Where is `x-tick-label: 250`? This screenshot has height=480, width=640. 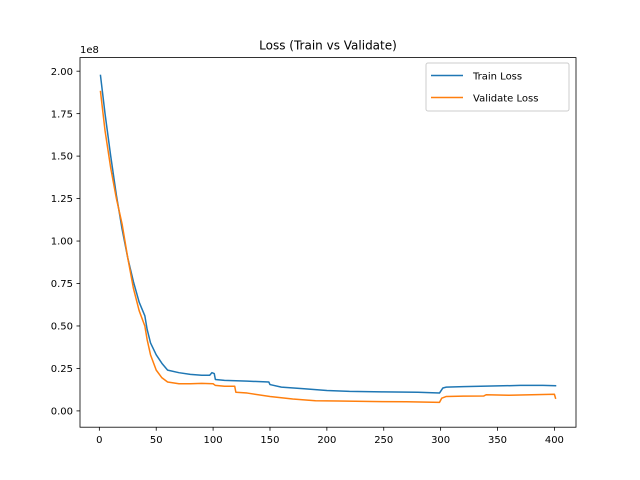 x-tick-label: 250 is located at coordinates (383, 440).